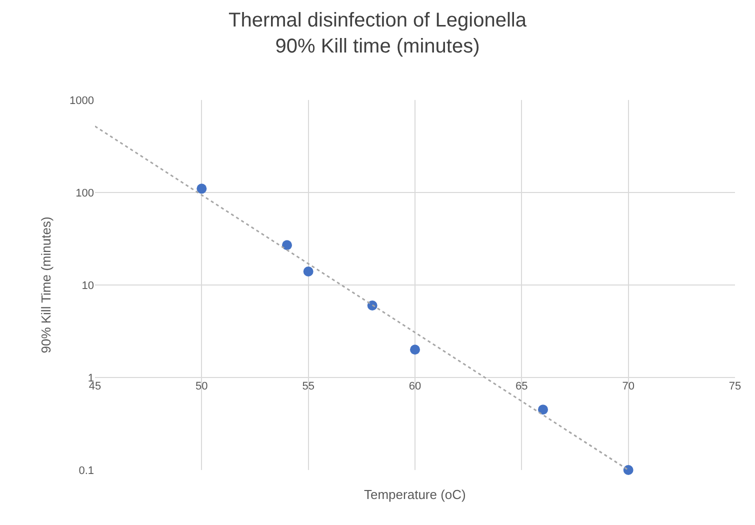 This screenshot has width=755, height=525. What do you see at coordinates (86, 470) in the screenshot?
I see `y-tick-label: 0.1` at bounding box center [86, 470].